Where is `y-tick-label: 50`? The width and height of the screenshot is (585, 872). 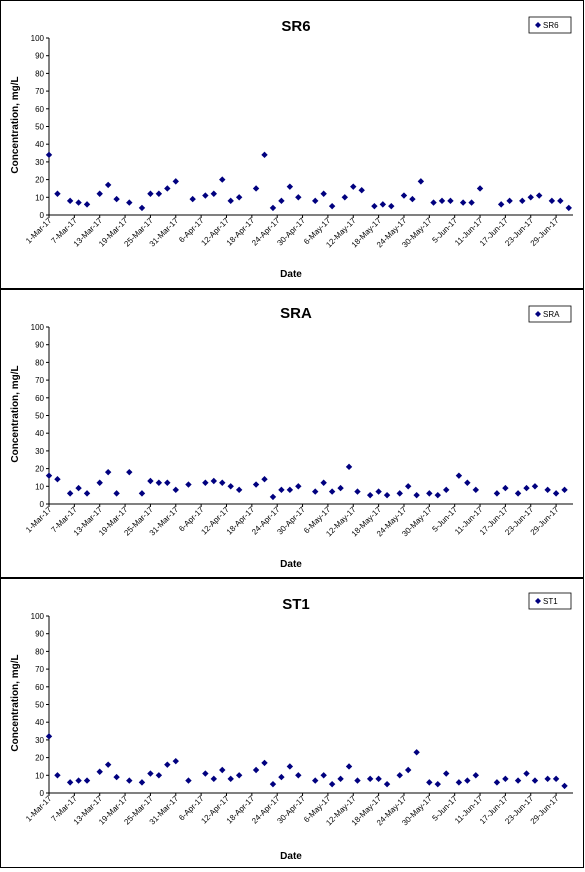
y-tick-label: 50 is located at coordinates (39, 127).